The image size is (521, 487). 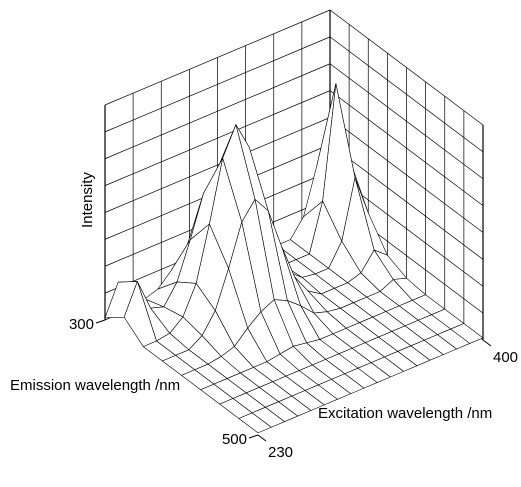 What do you see at coordinates (255, 423) in the screenshot?
I see `surface-cell` at bounding box center [255, 423].